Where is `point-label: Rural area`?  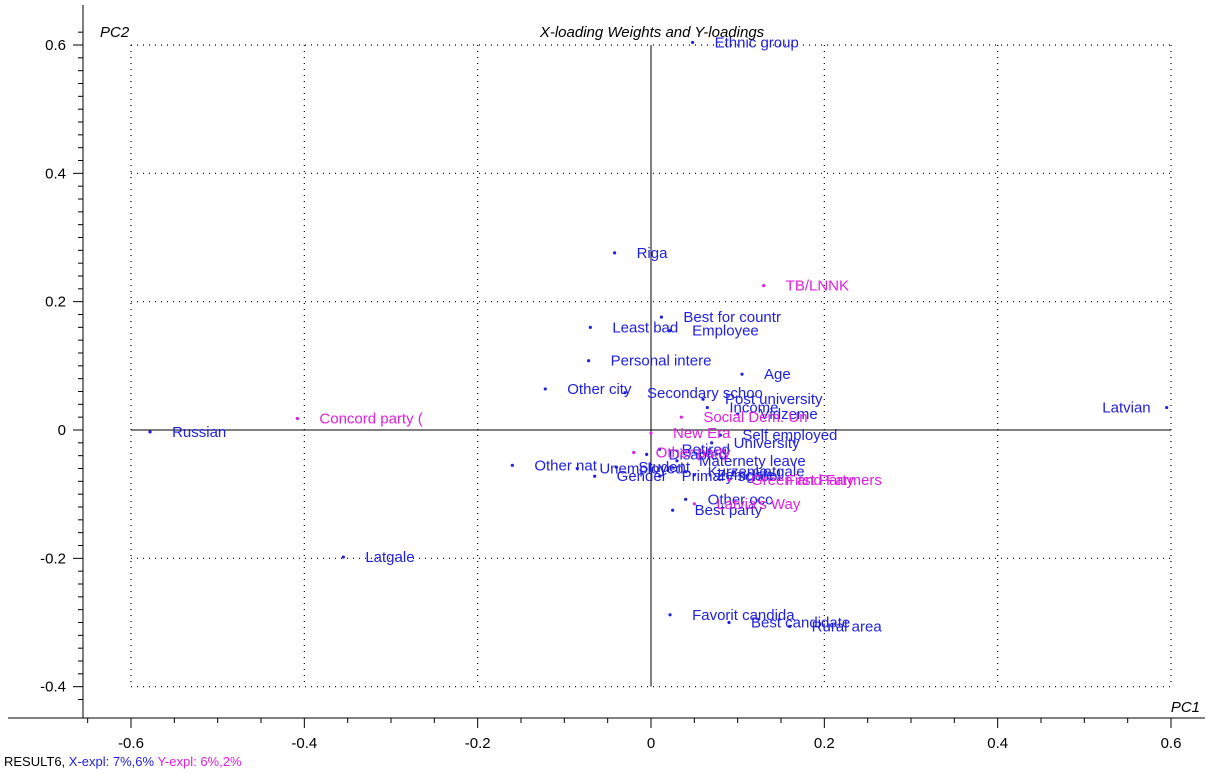
point-label: Rural area is located at coordinates (847, 626).